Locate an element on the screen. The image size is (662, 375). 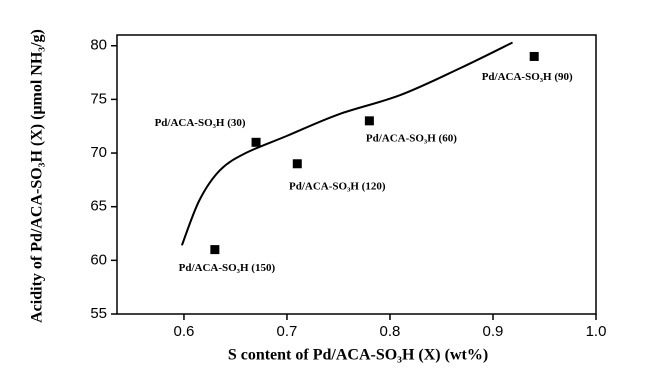
y-tick-label: 80 is located at coordinates (98, 45).